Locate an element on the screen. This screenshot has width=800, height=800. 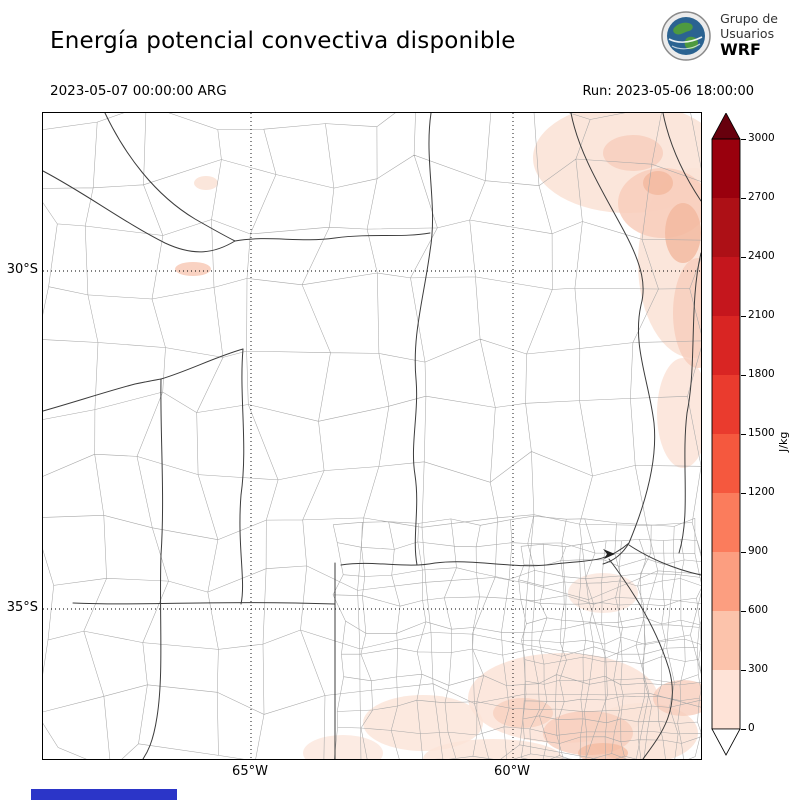
colorbar-tick-900: 900 is located at coordinates (754, 551).